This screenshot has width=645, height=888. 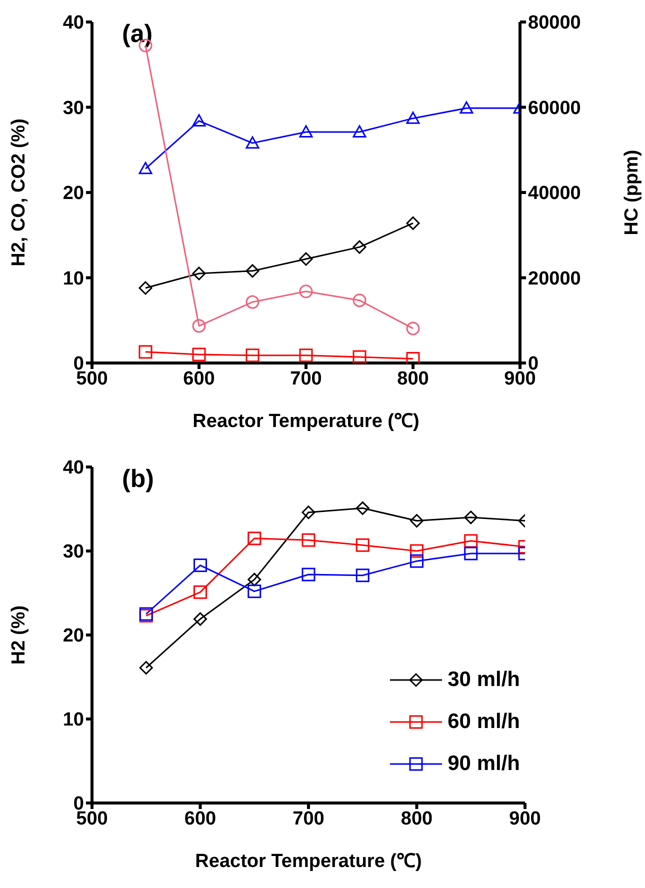 I want to click on legend-label: 30 ml/h, so click(x=484, y=680).